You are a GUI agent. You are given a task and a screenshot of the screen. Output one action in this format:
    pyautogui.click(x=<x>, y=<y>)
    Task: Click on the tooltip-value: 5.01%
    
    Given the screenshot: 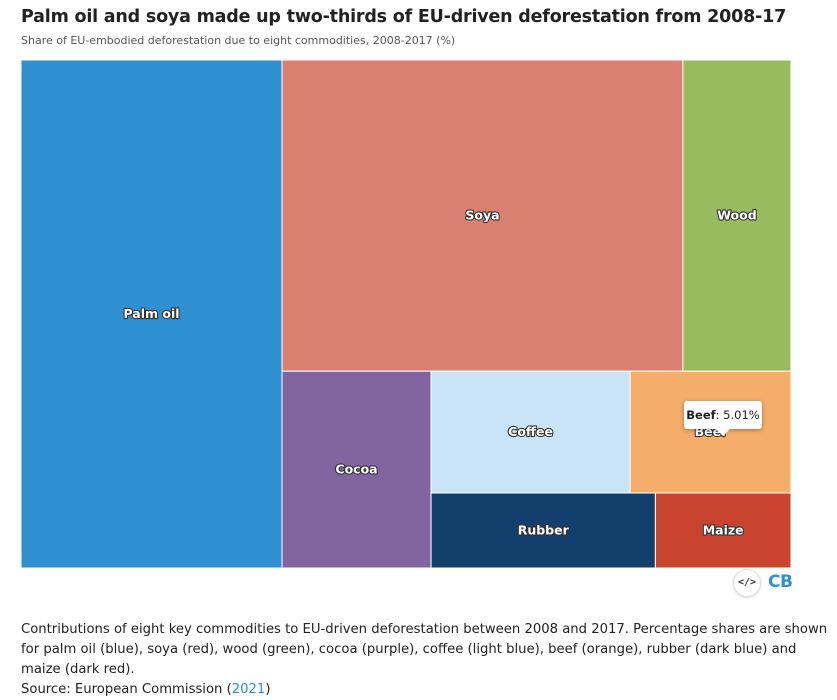 What is the action you would take?
    pyautogui.click(x=741, y=415)
    